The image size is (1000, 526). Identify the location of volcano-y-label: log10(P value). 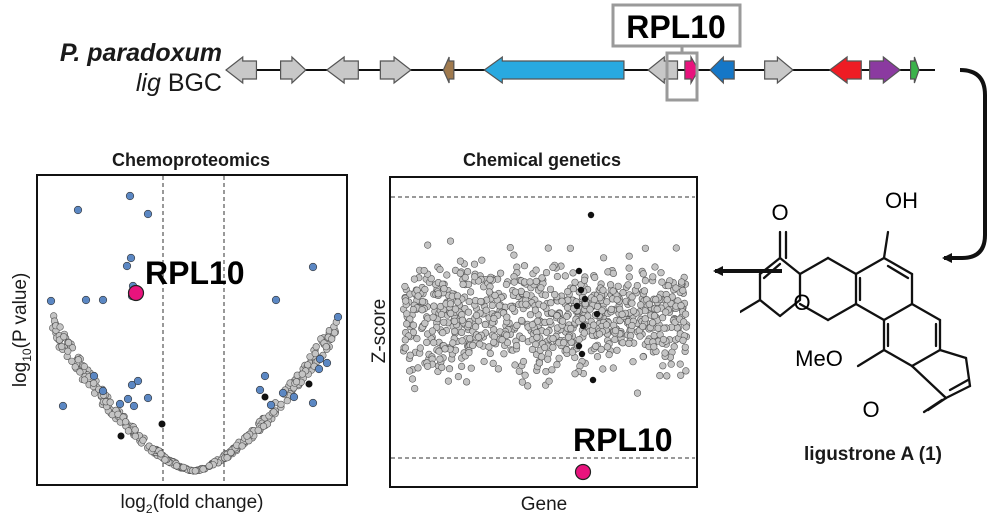
(22, 330).